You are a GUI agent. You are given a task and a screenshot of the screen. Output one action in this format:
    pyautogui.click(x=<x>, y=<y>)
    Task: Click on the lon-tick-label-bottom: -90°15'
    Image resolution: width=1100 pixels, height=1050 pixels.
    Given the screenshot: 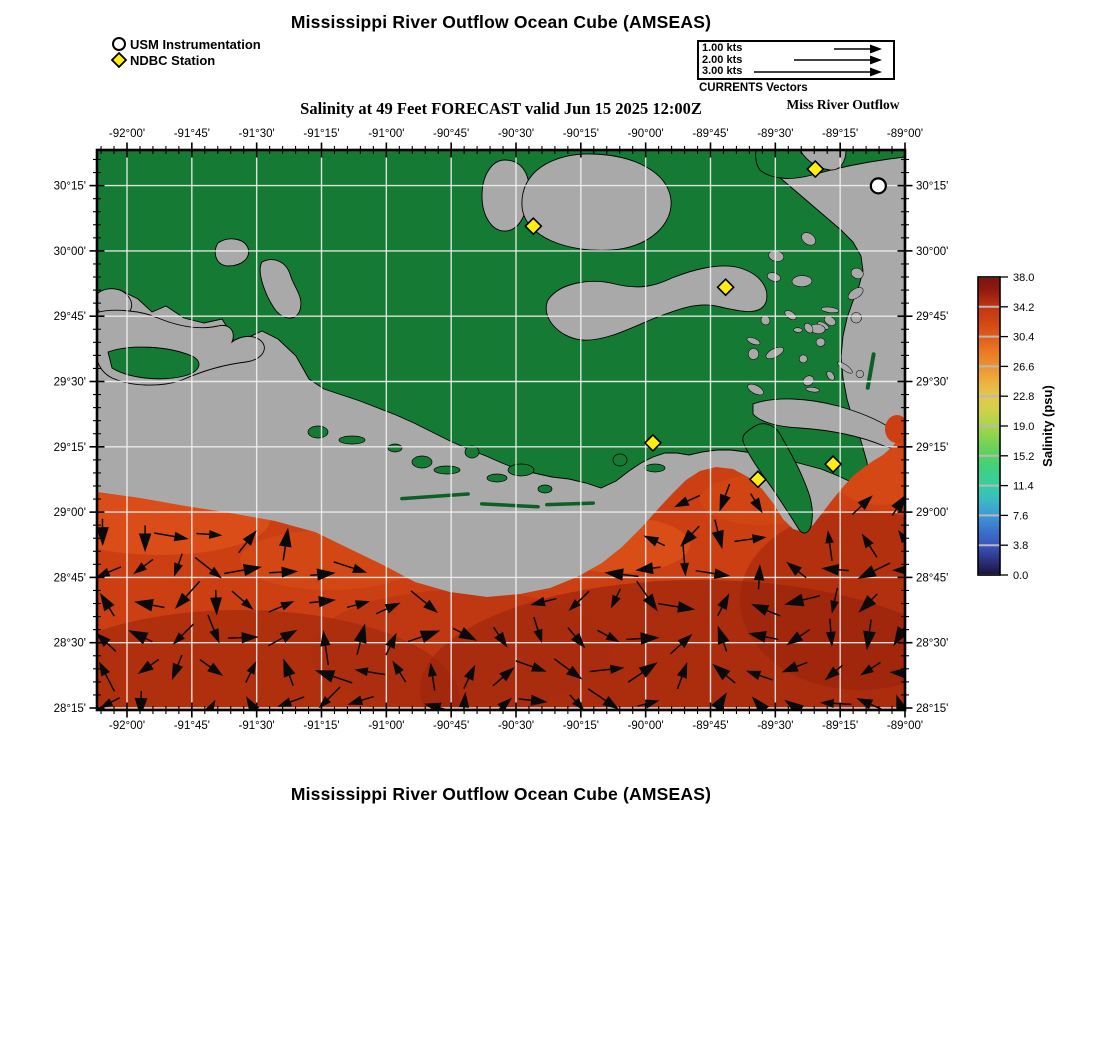 What is the action you would take?
    pyautogui.click(x=581, y=726)
    